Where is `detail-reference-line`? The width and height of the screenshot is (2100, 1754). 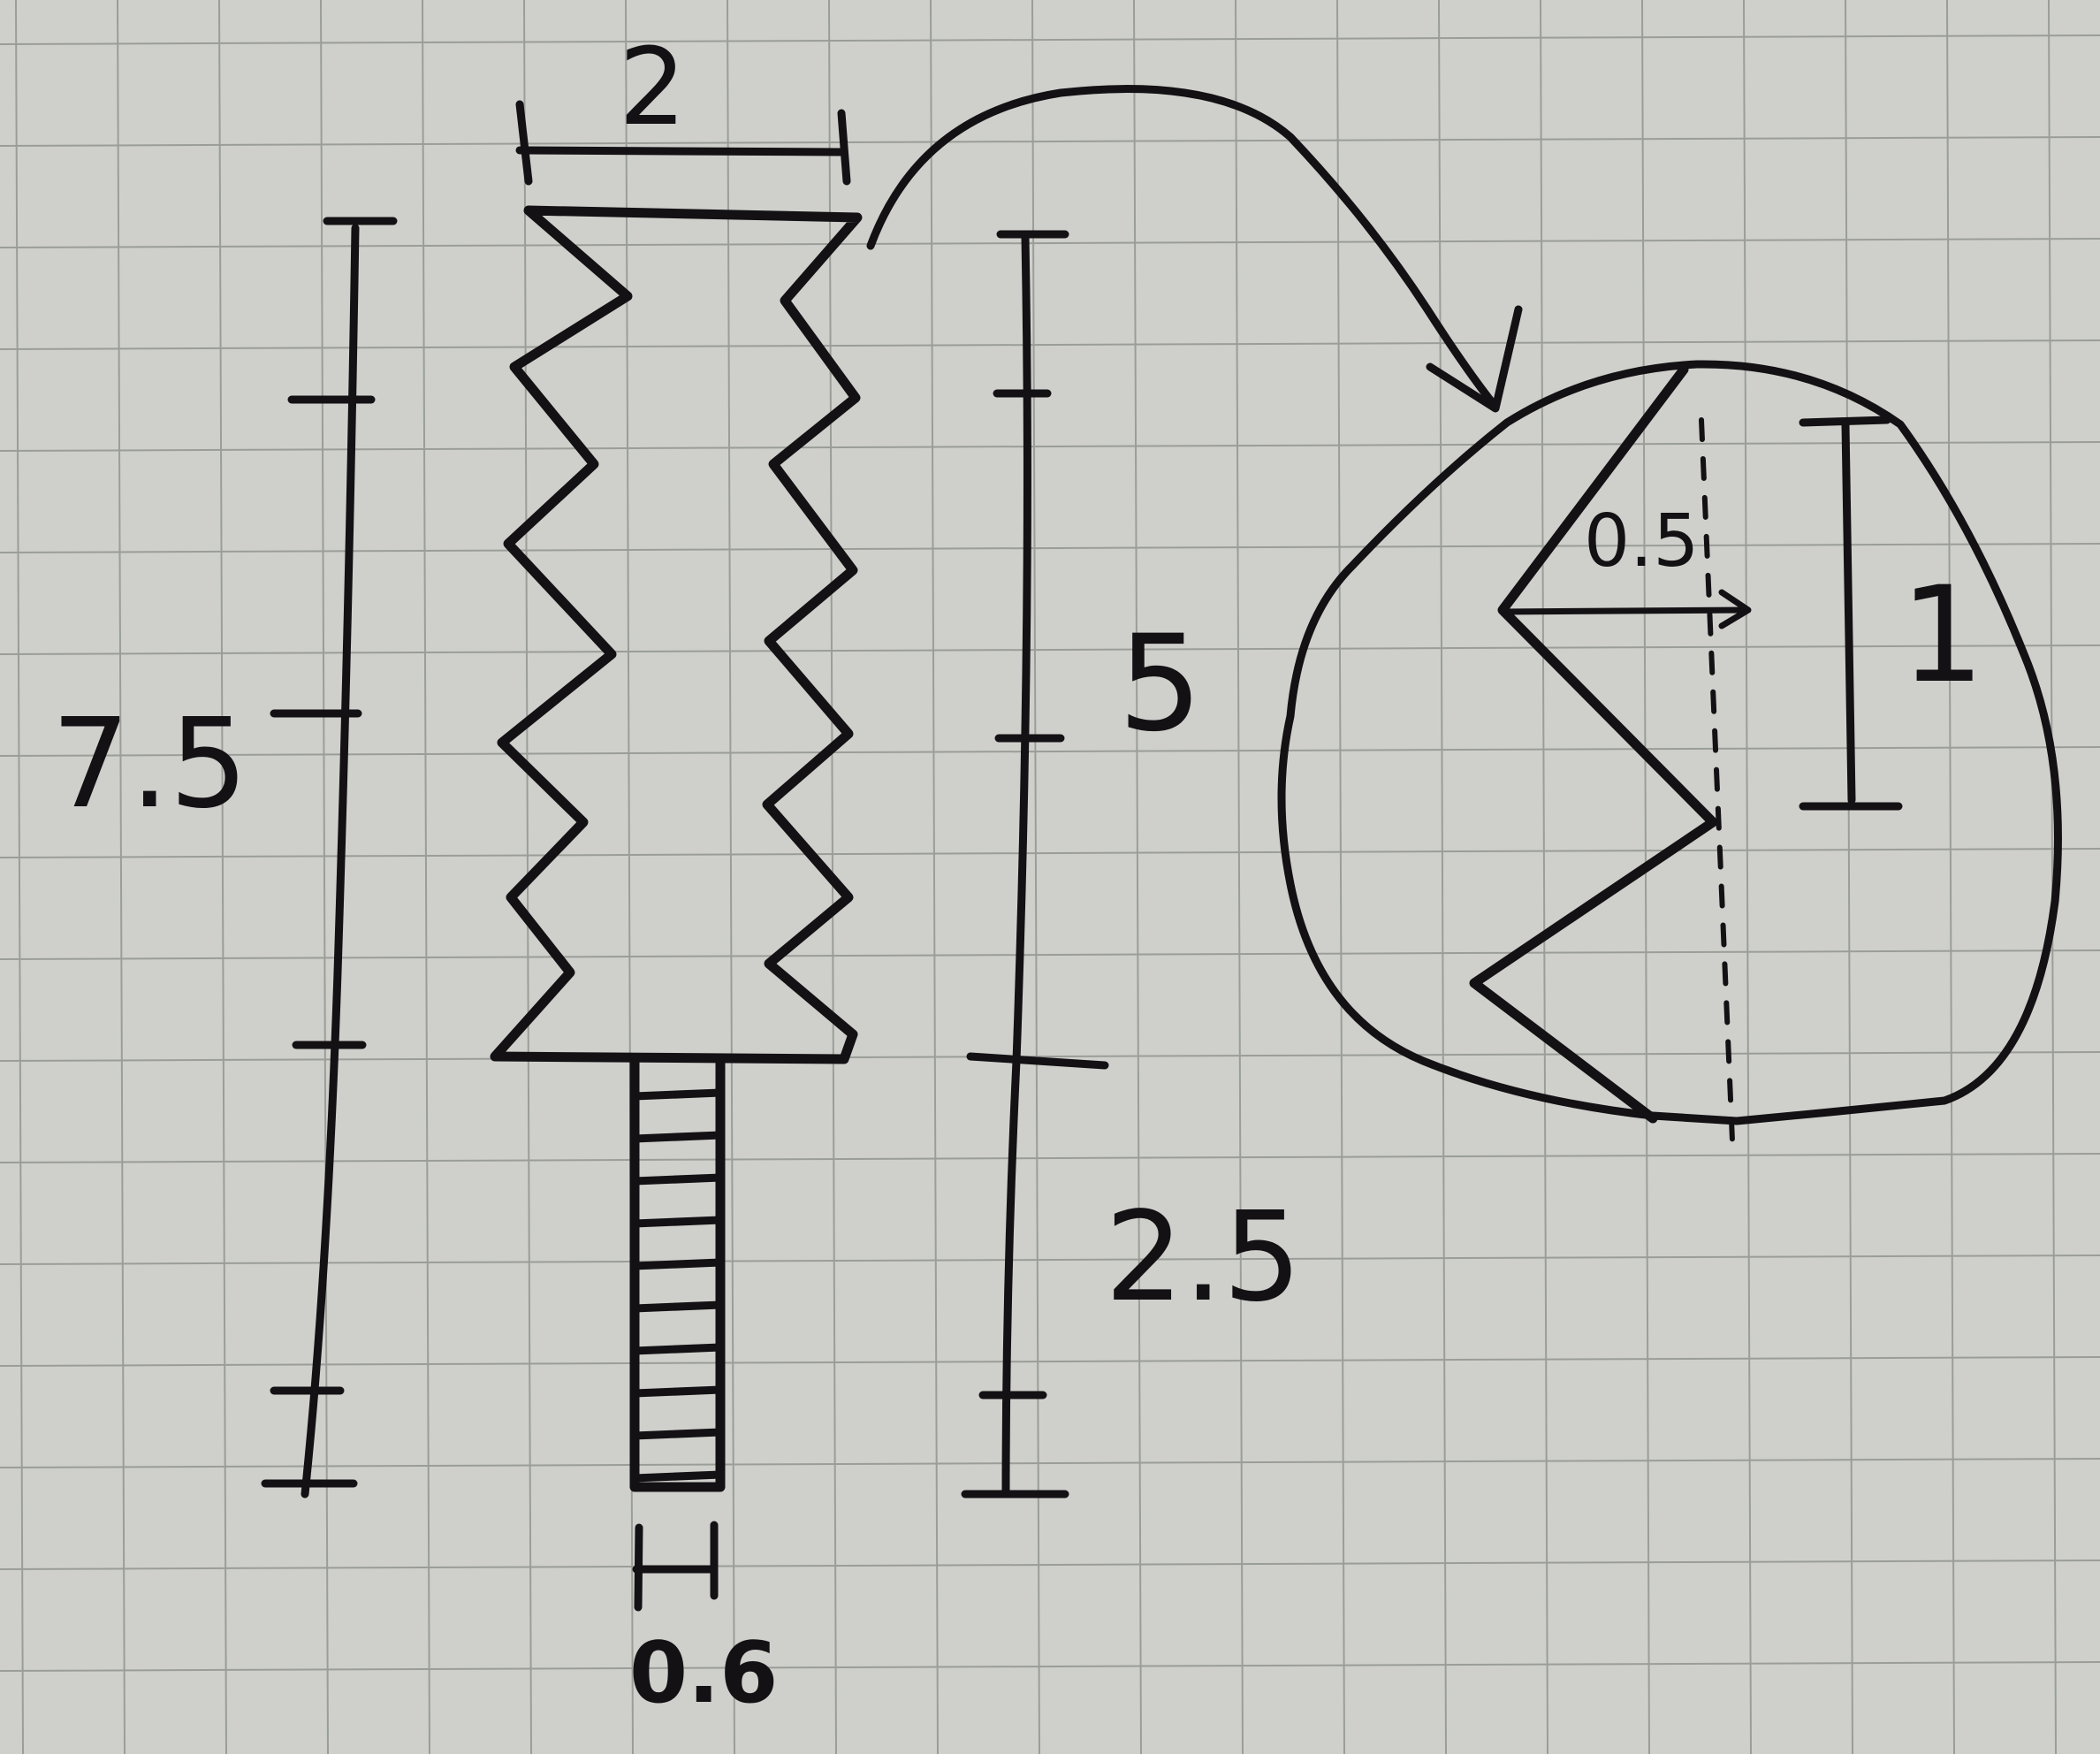
detail-reference-line is located at coordinates (1717, 780).